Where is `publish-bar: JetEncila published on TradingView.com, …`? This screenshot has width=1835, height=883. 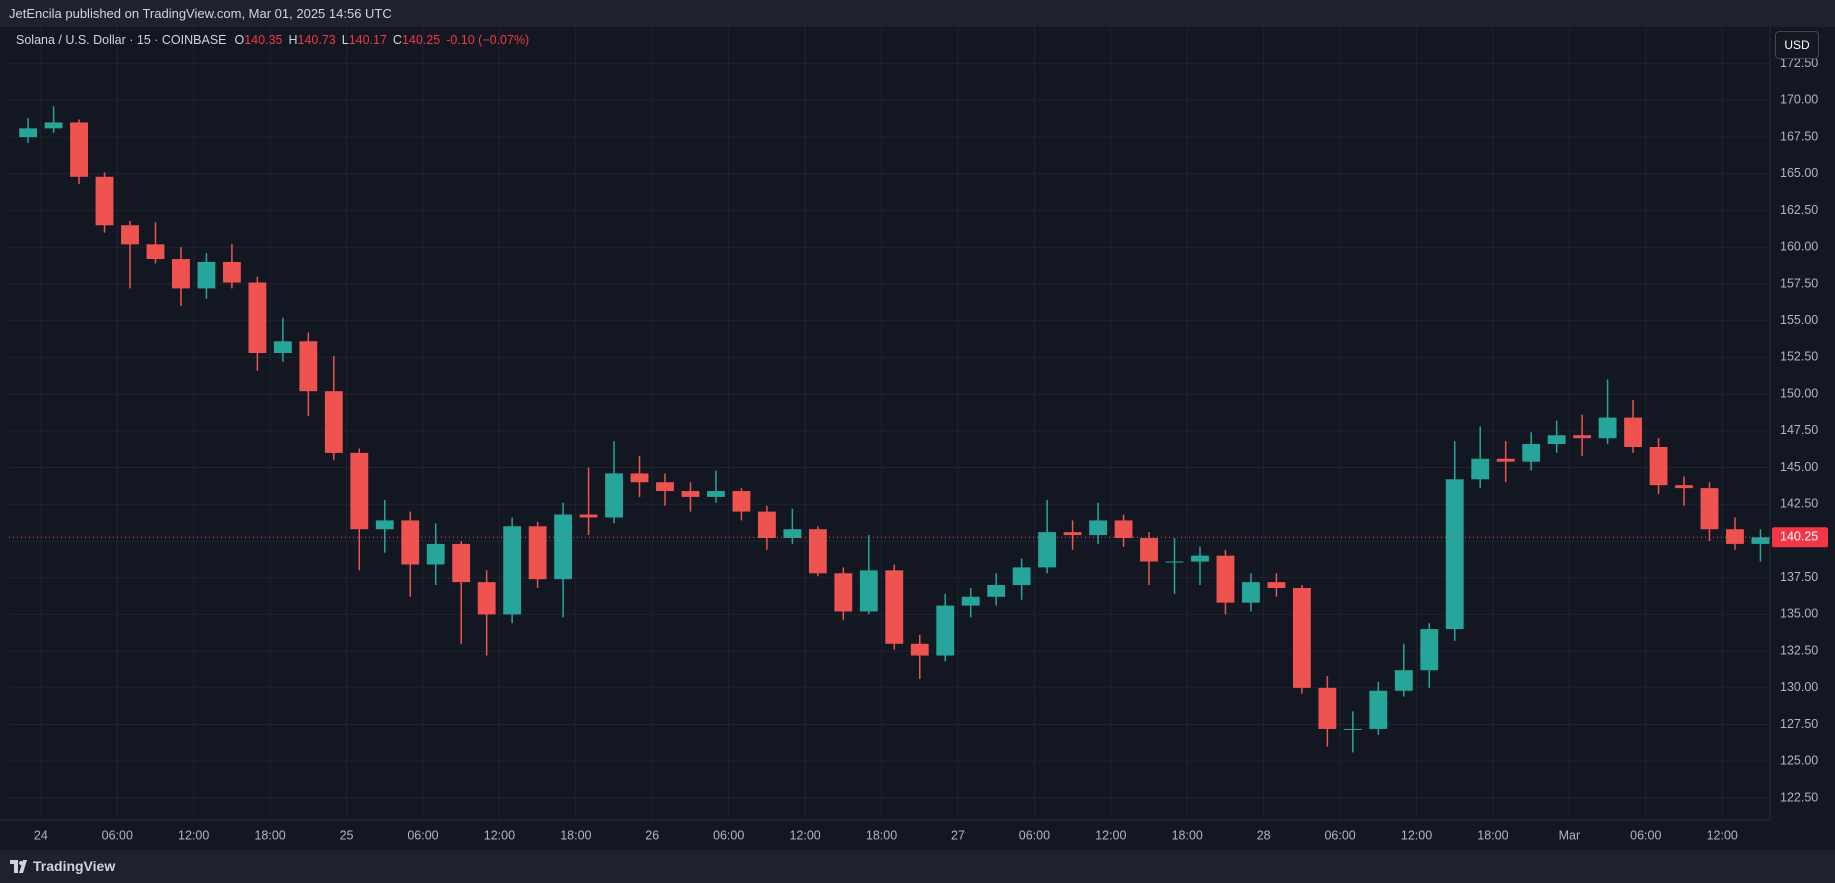
publish-bar: JetEncila published on TradingView.com, … is located at coordinates (917, 13).